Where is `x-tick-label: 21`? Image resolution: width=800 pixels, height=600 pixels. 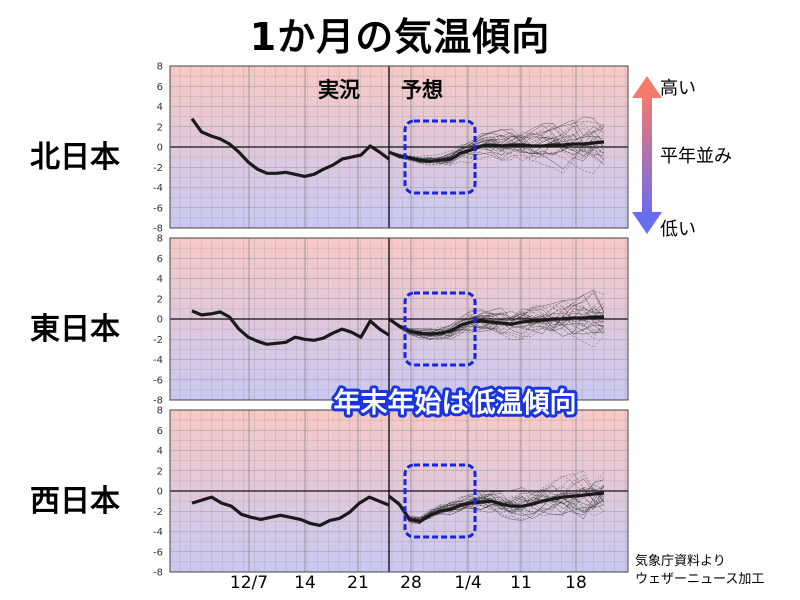
x-tick-label: 21 is located at coordinates (358, 583).